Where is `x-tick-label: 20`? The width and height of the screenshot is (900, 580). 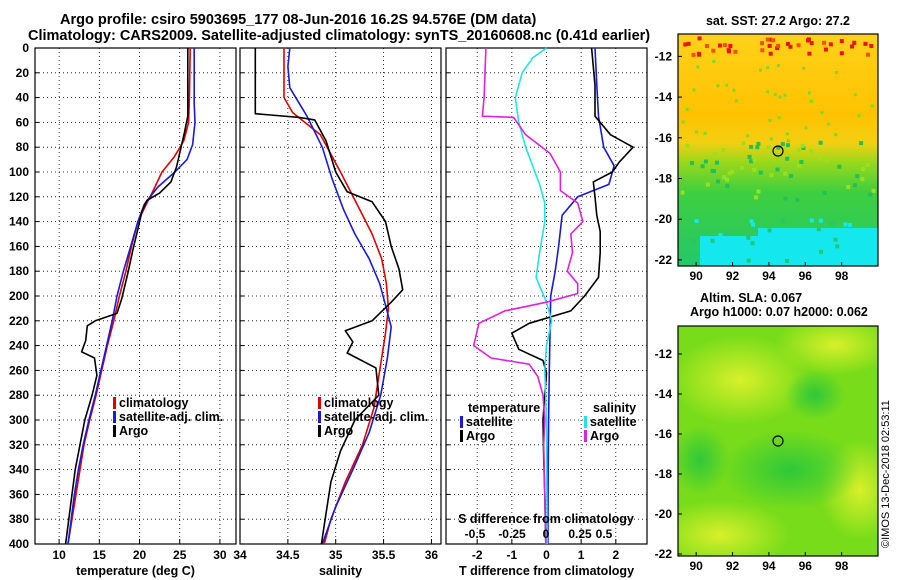 x-tick-label: 20 is located at coordinates (140, 555).